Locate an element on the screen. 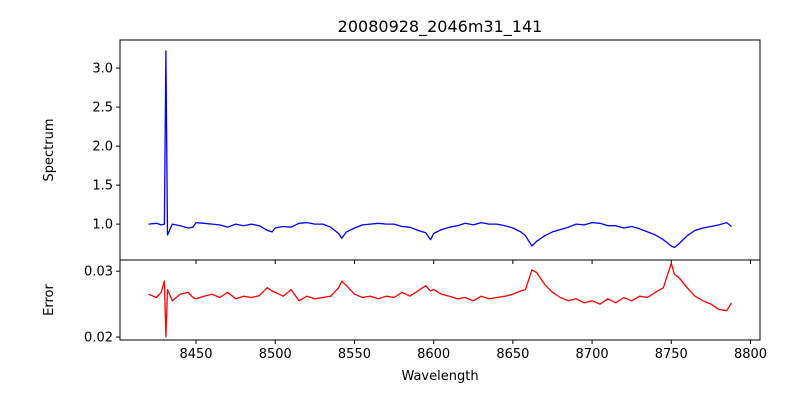 This screenshot has width=800, height=400. y-tick-label: 1.5 is located at coordinates (102, 186).